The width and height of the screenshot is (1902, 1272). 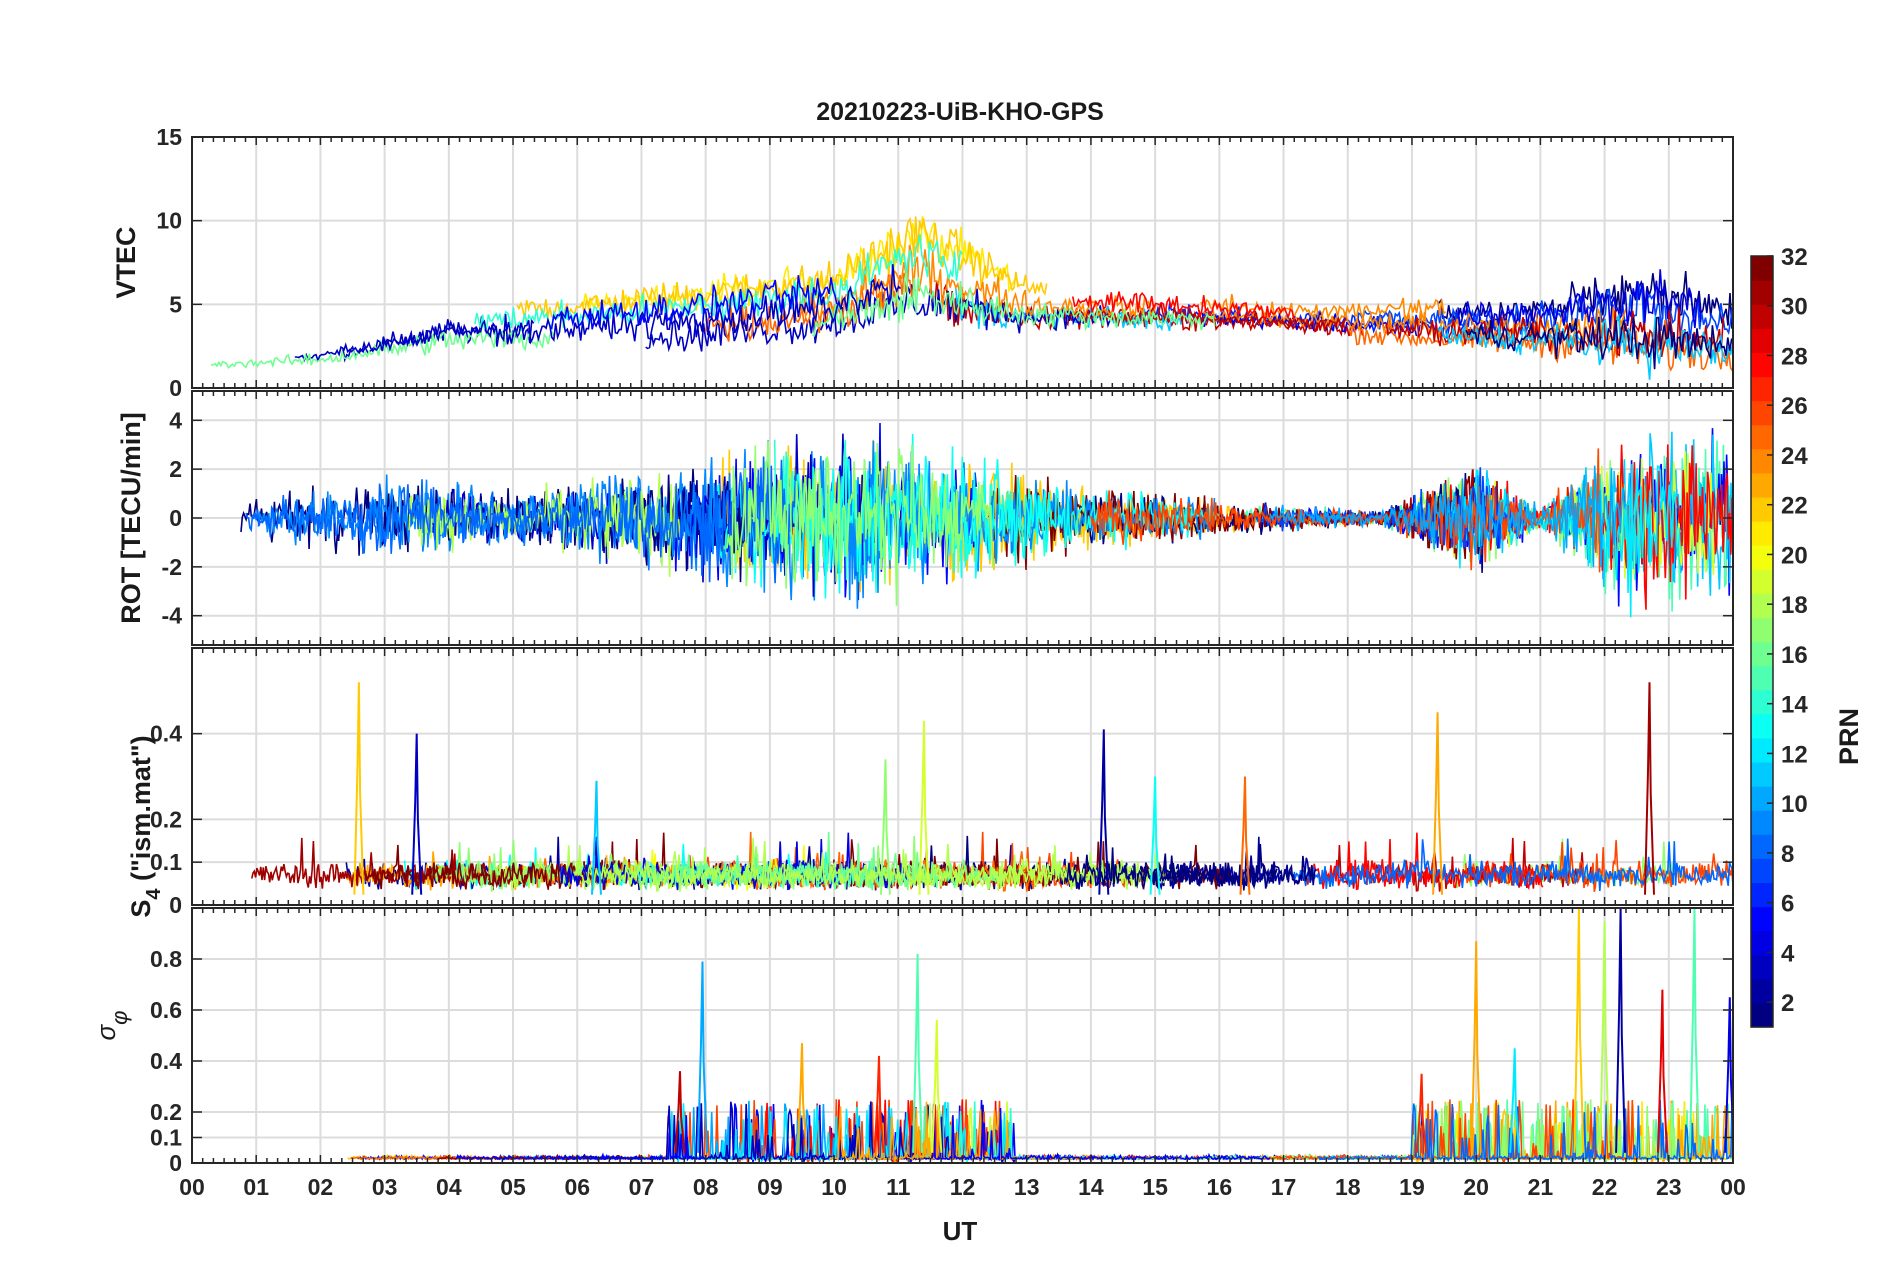 What do you see at coordinates (1794, 257) in the screenshot?
I see `colorbar-tick-label: 32` at bounding box center [1794, 257].